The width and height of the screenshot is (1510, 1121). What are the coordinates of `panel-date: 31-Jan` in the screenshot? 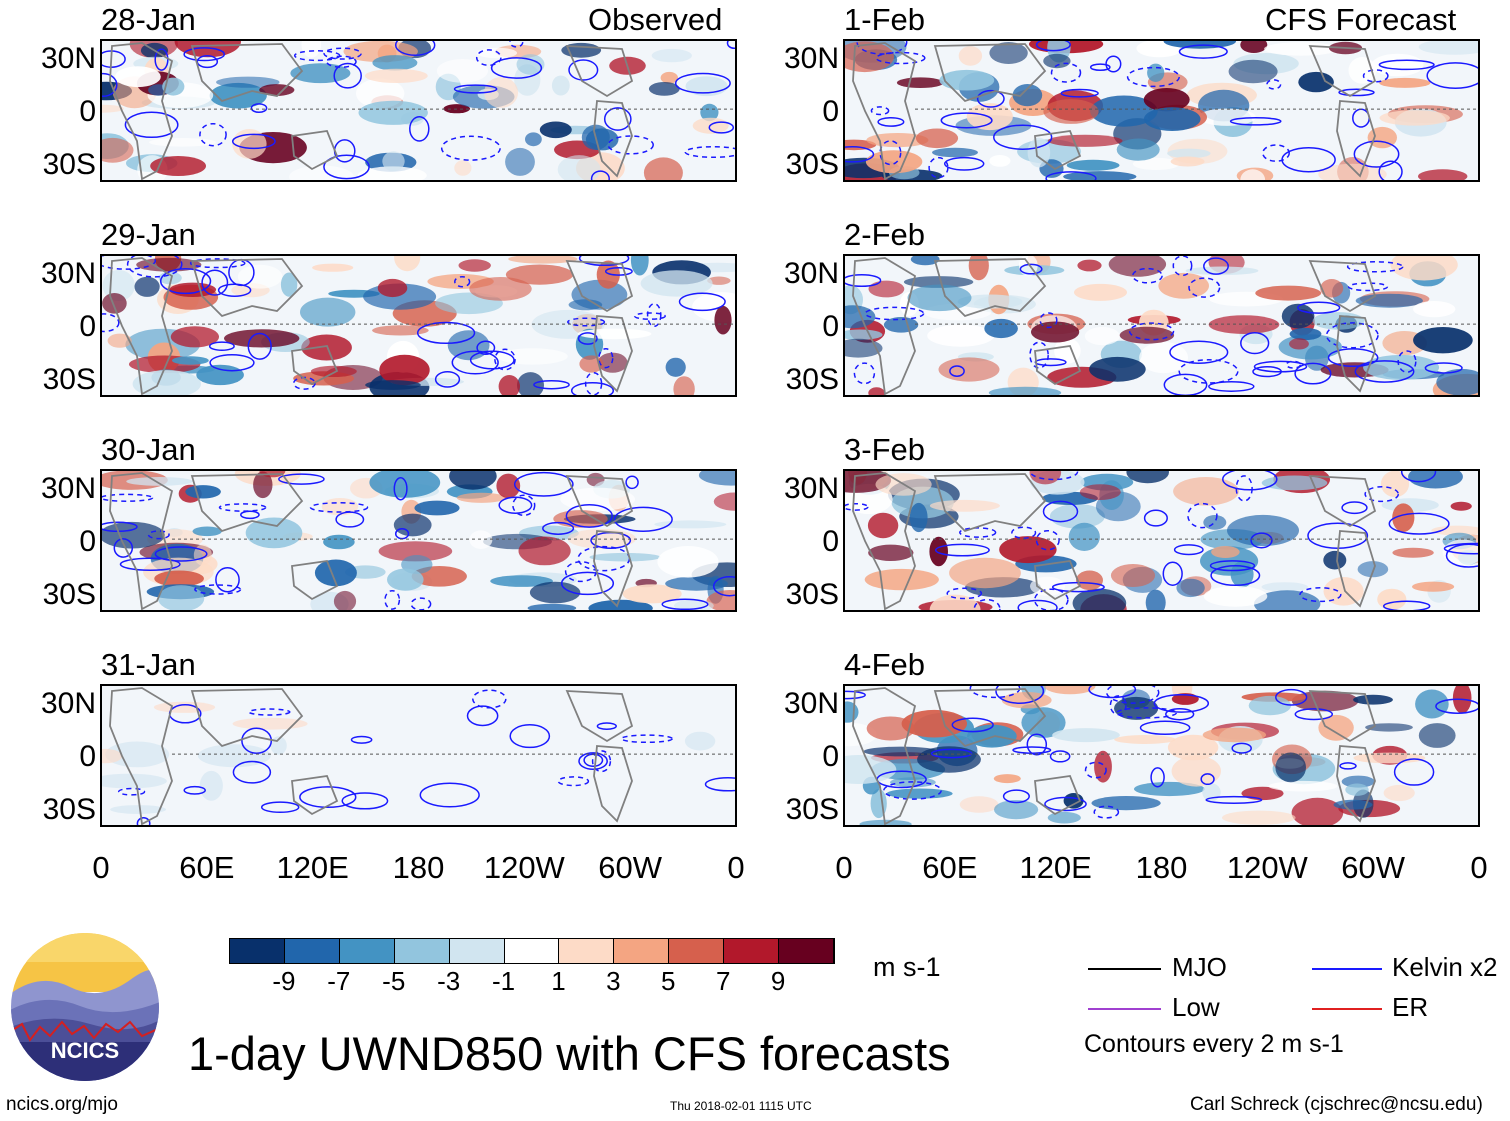 It's located at (148, 664).